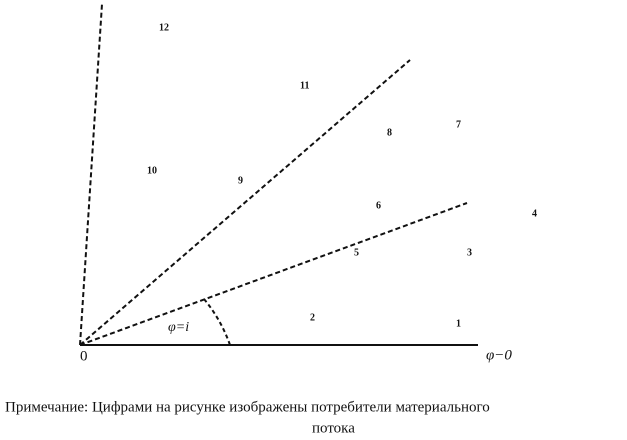 This screenshot has height=440, width=627. Describe the element at coordinates (240, 180) in the screenshot. I see `consumer-number: 9` at that location.